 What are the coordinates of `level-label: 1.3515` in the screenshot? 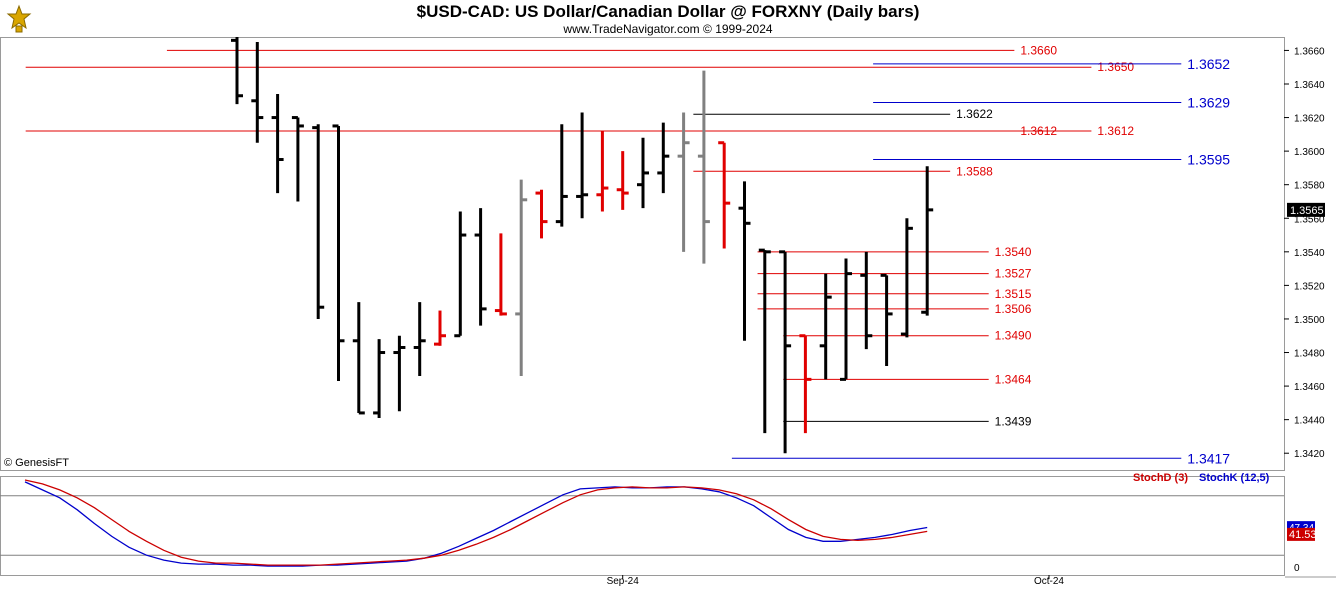 It's located at (1013, 294).